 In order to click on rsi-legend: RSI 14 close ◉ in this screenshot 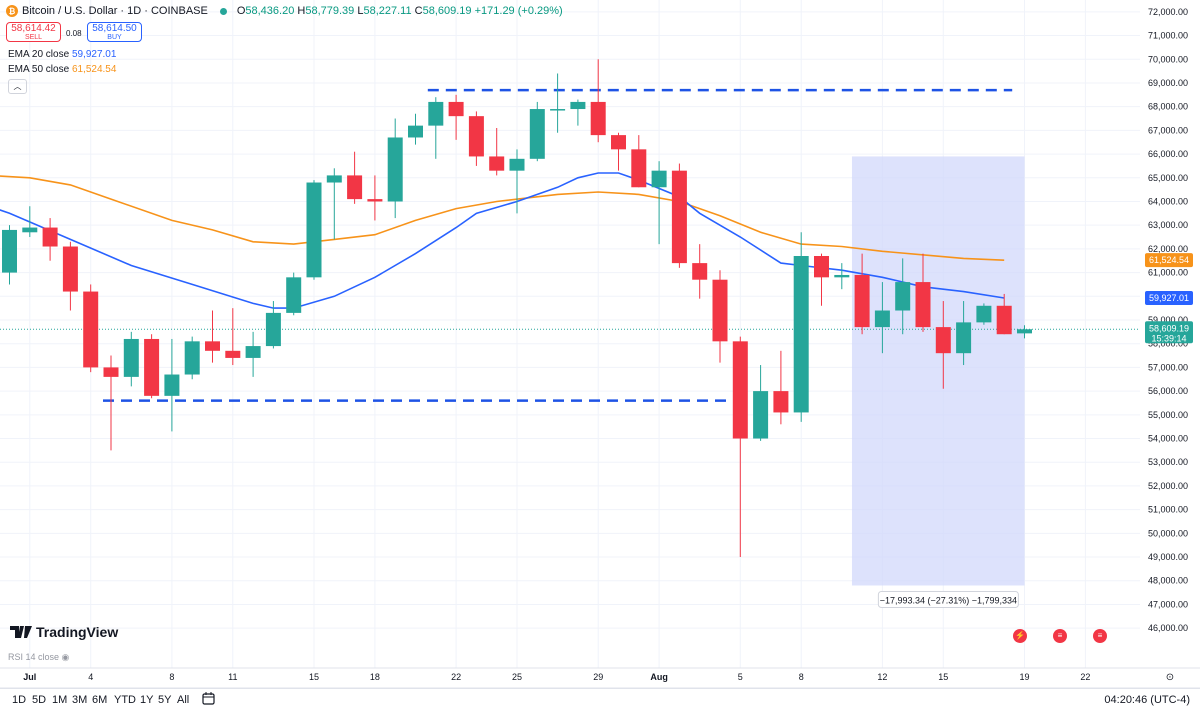, I will do `click(38, 657)`.